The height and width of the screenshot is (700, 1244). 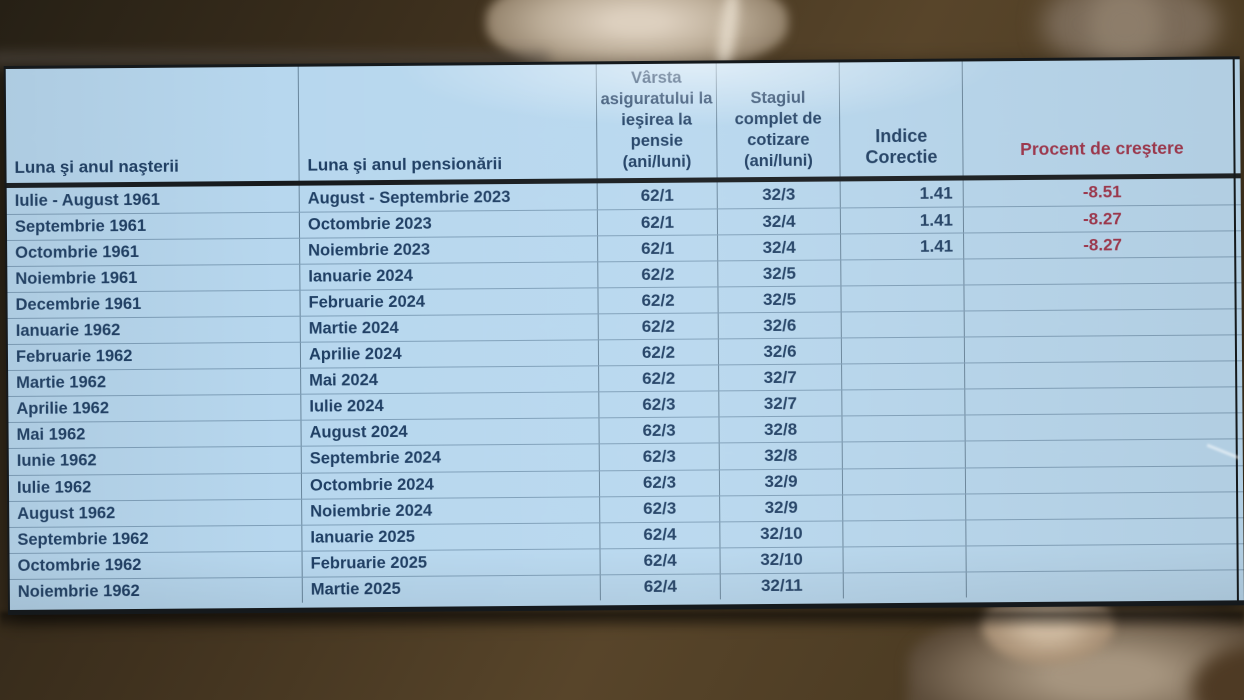 What do you see at coordinates (74, 357) in the screenshot?
I see `cell-birth-month: Februarie 1962` at bounding box center [74, 357].